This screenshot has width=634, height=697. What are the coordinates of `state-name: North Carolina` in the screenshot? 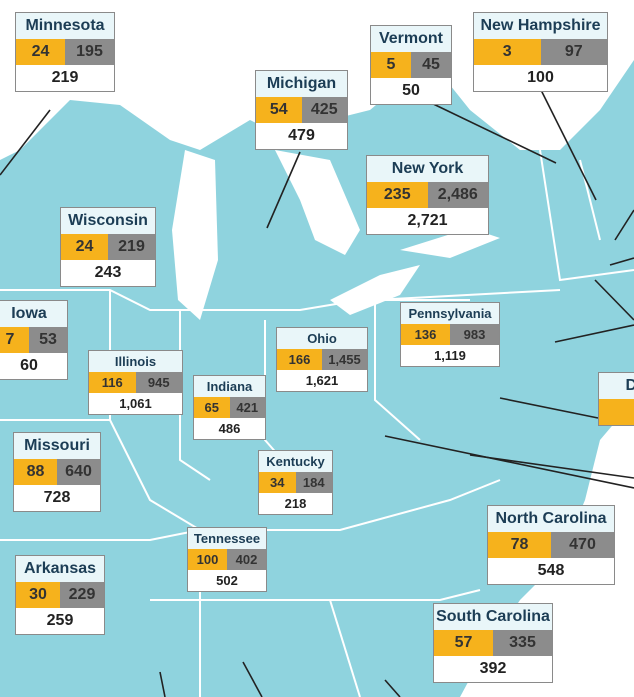 It's located at (551, 519).